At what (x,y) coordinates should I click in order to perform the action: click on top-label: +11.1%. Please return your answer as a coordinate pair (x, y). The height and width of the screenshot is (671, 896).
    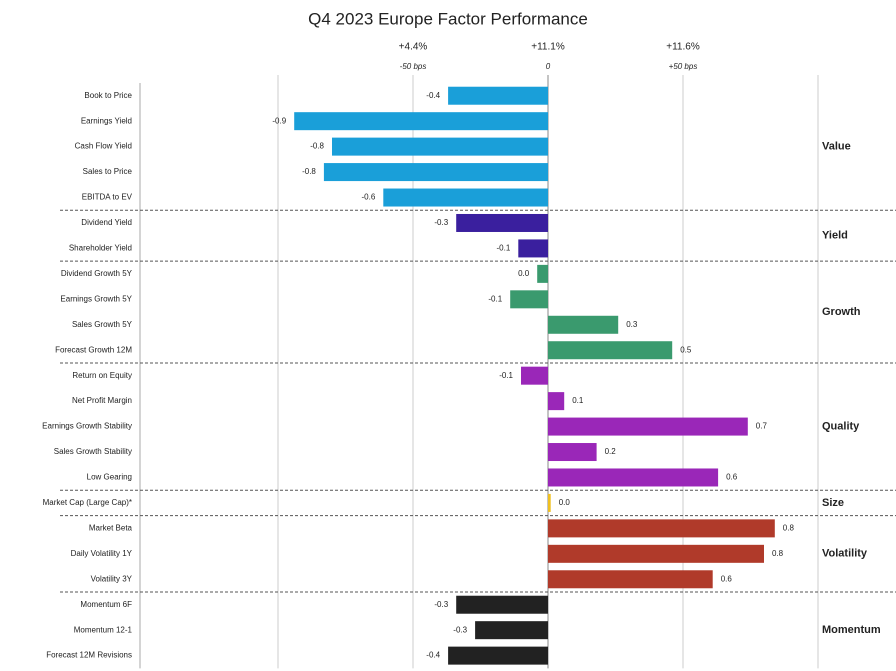
    Looking at the image, I should click on (548, 47).